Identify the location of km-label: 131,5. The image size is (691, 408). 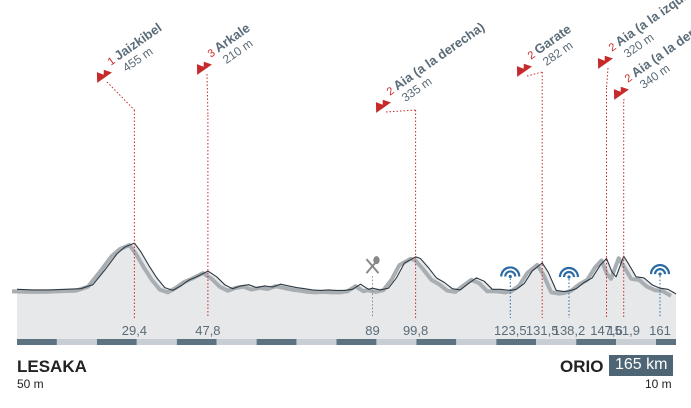
(542, 330).